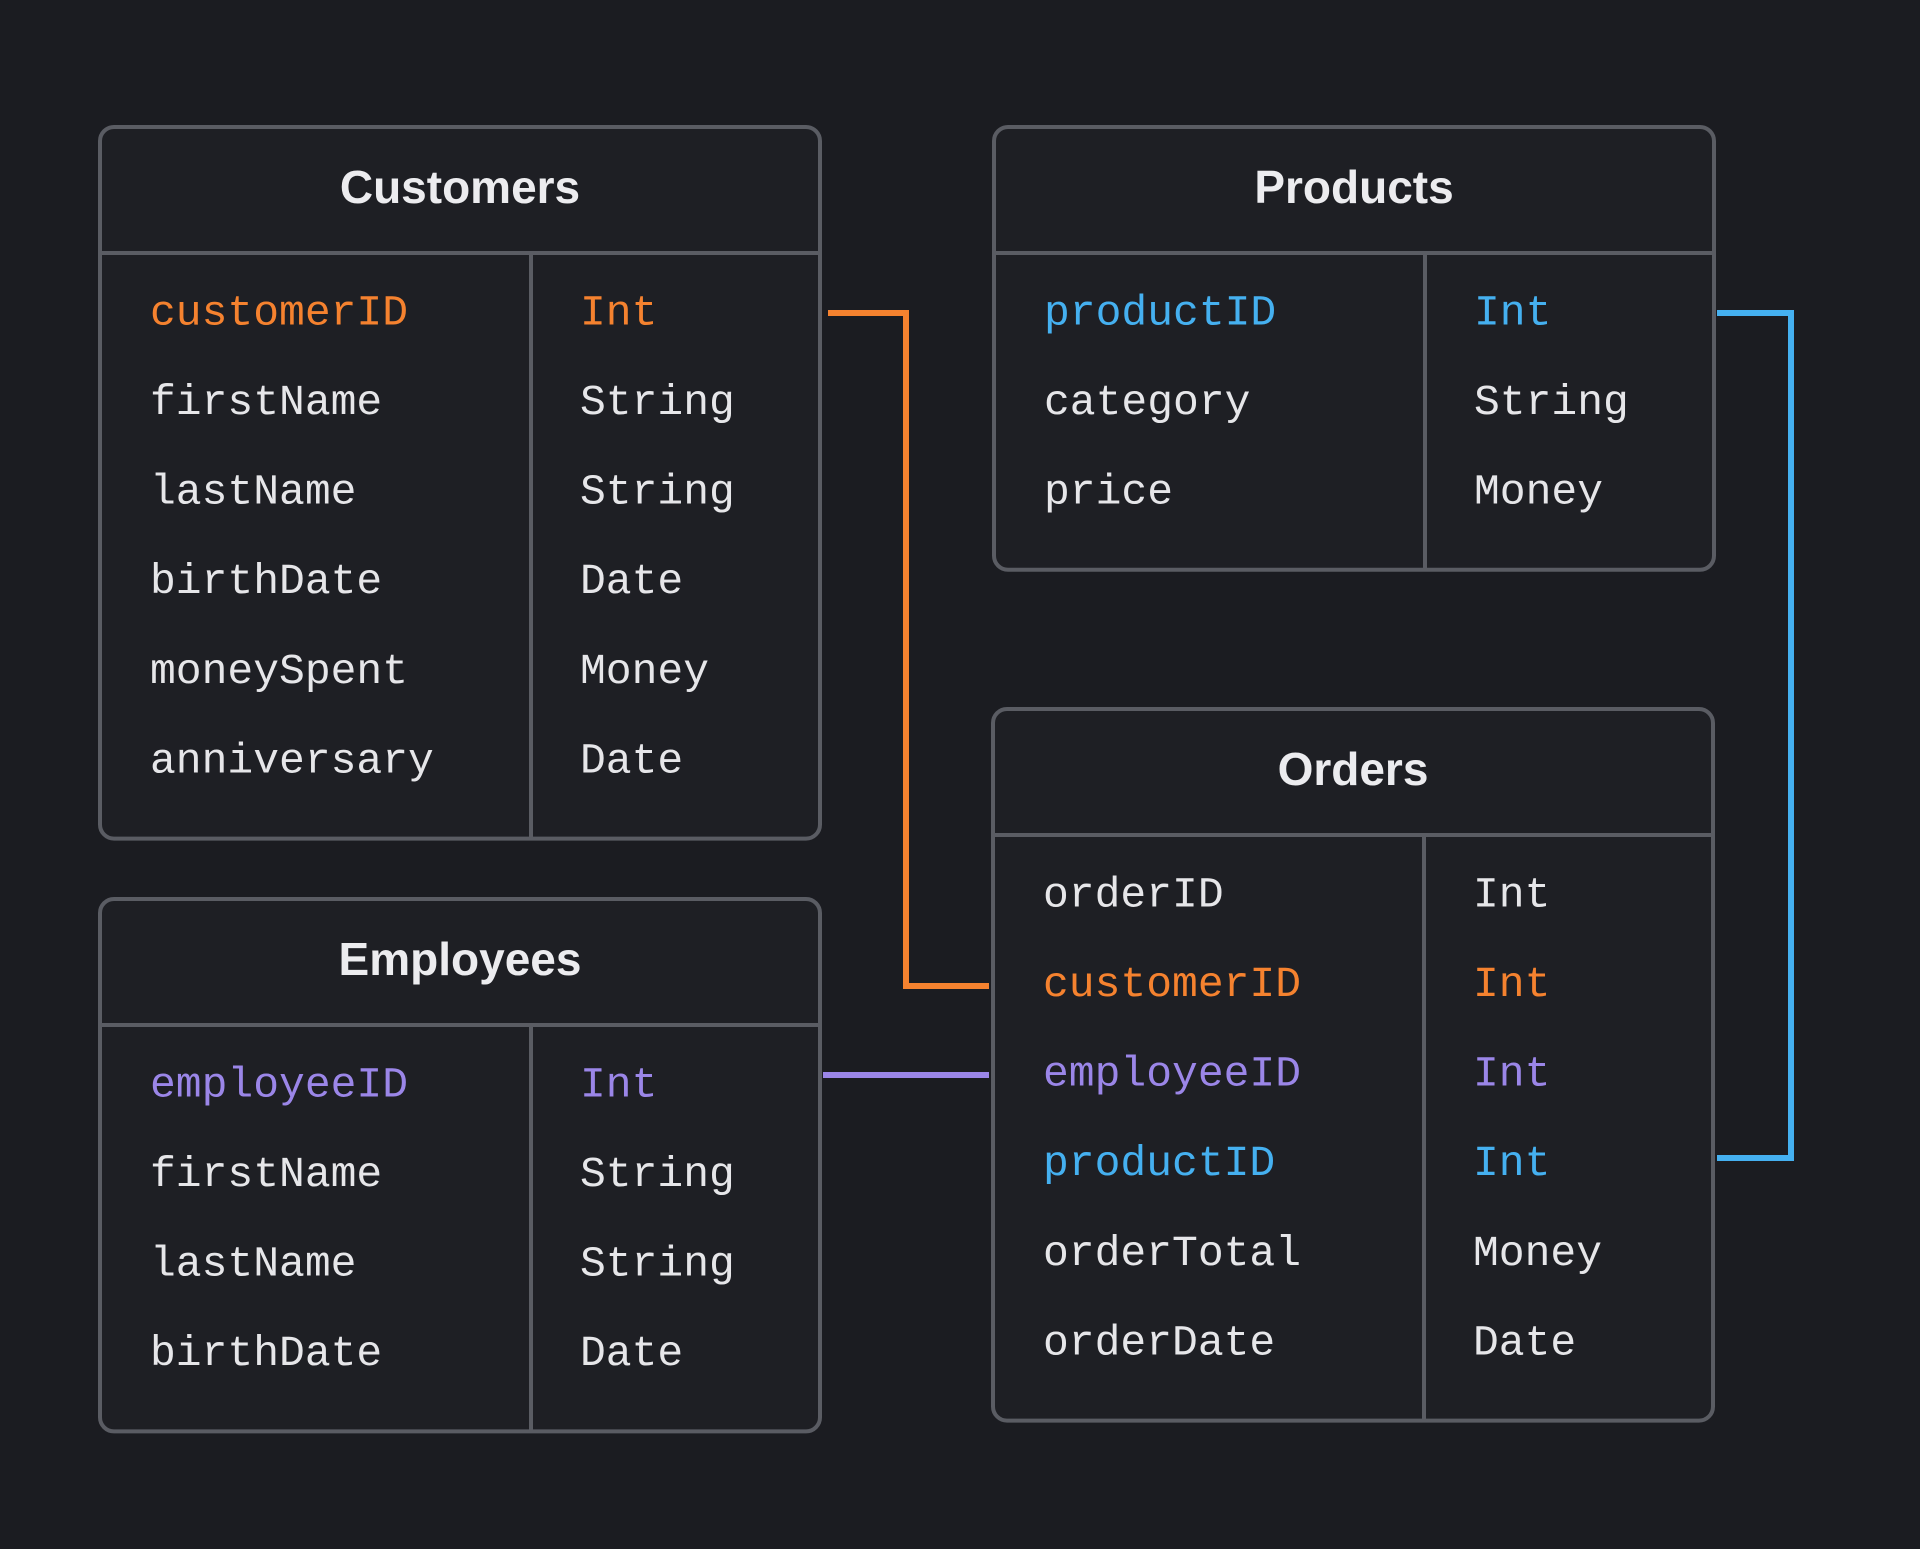  Describe the element at coordinates (292, 760) in the screenshot. I see `field-name: anniversary` at that location.